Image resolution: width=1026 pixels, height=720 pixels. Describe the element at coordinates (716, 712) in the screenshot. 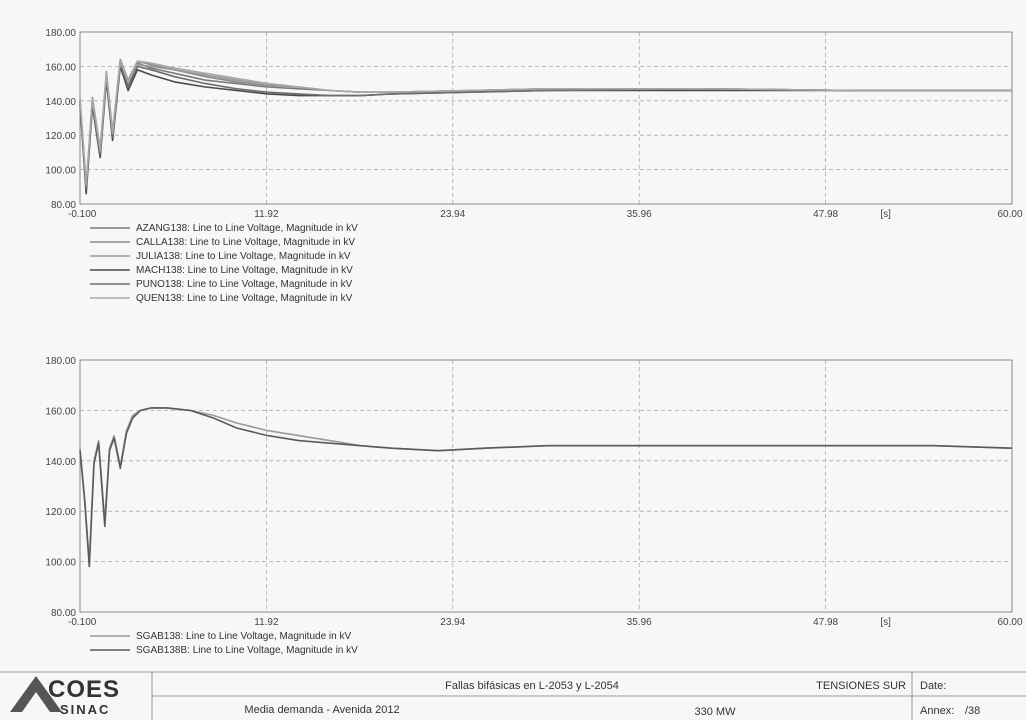

I see `power-value: 330 MW` at that location.